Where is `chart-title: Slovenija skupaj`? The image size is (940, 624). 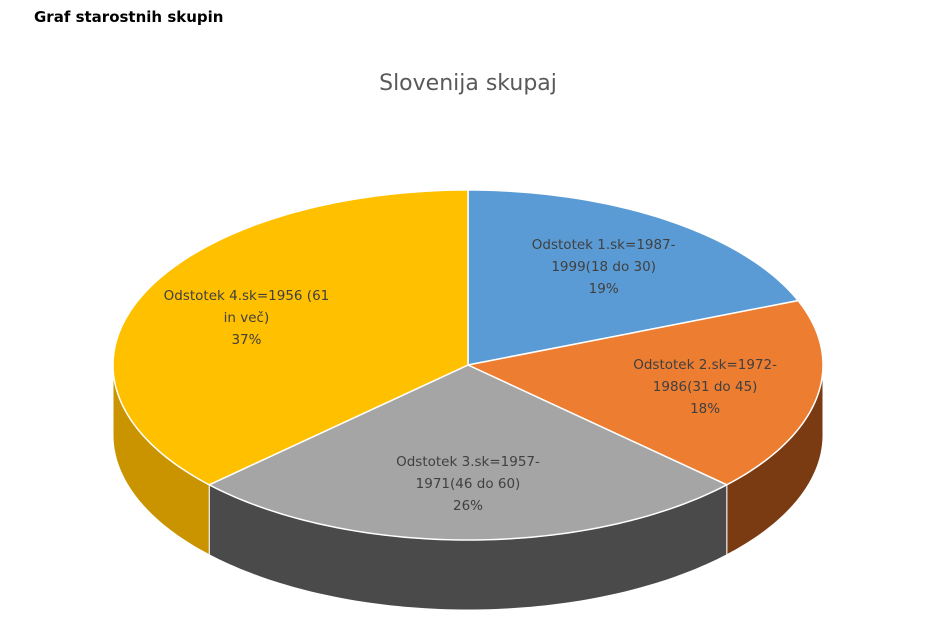 chart-title: Slovenija skupaj is located at coordinates (468, 83).